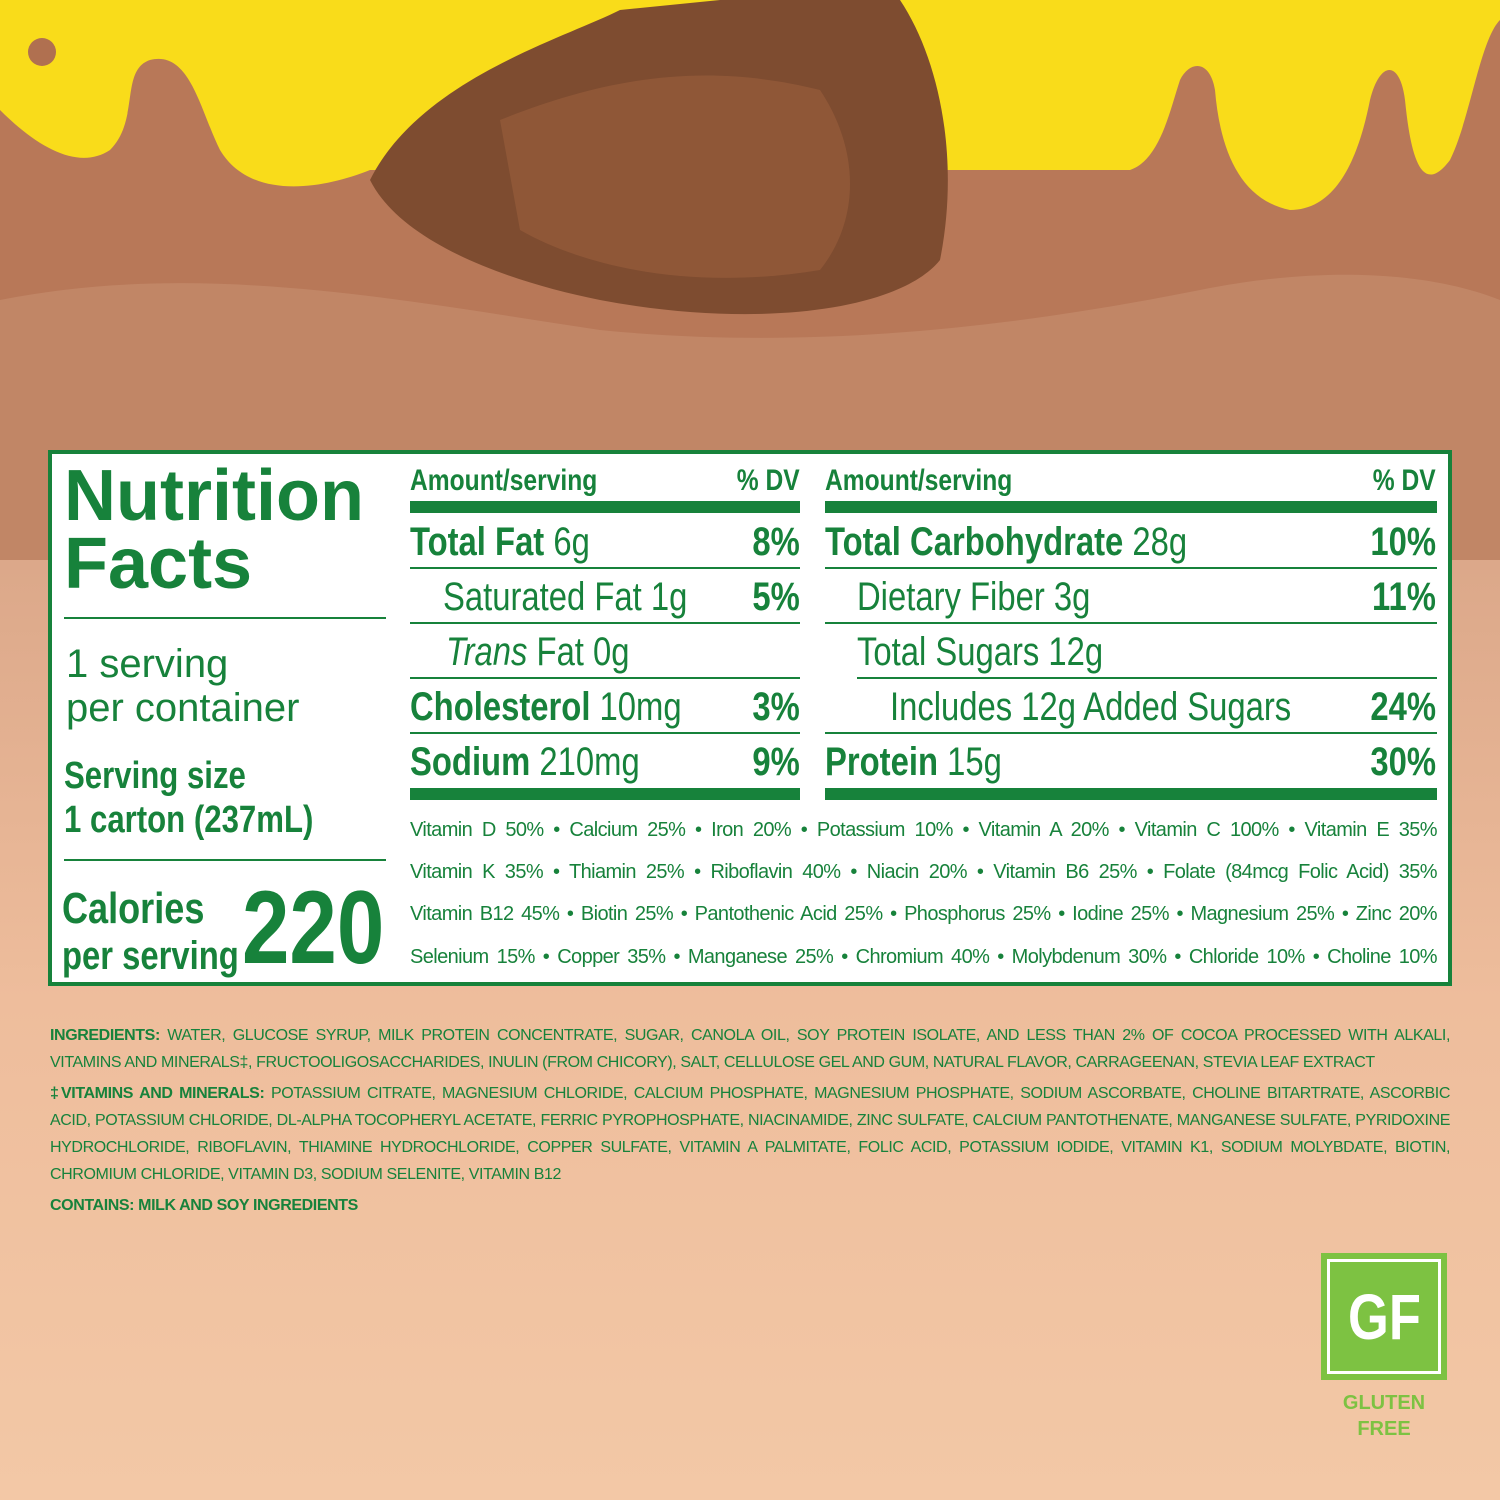 The height and width of the screenshot is (1500, 1500). I want to click on calories-value: 220, so click(313, 928).